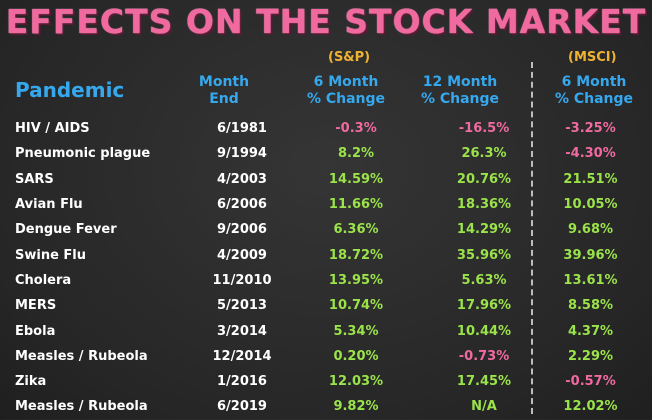 The height and width of the screenshot is (420, 652). Describe the element at coordinates (460, 82) in the screenshot. I see `header-sp-12m-line1: 12 Month` at that location.